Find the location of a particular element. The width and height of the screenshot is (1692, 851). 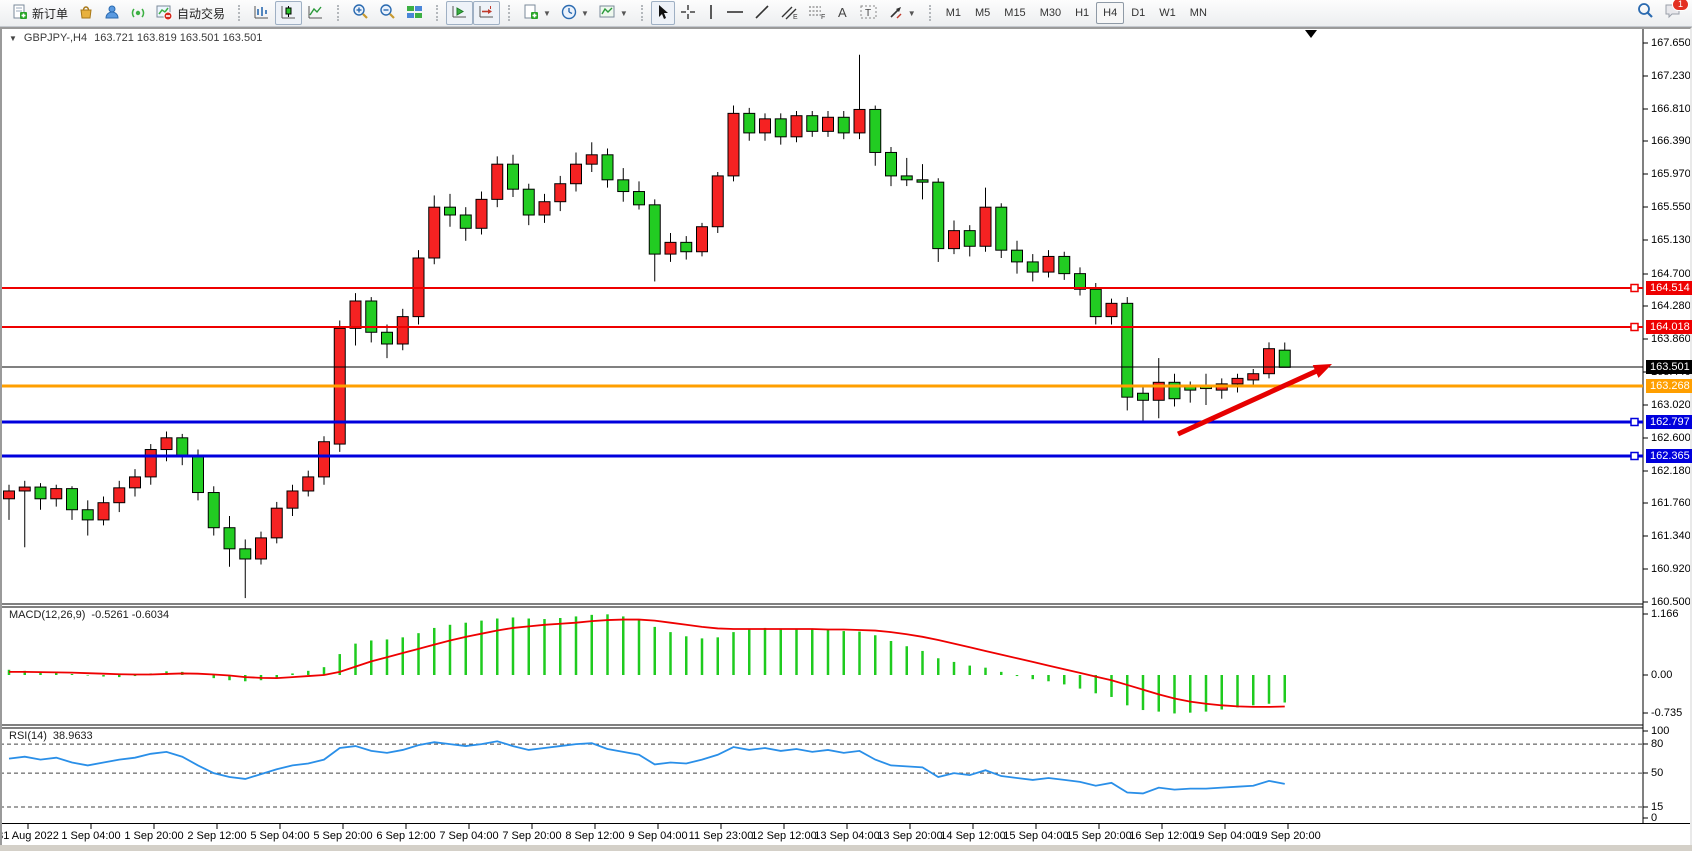

candlestick-chart-icon is located at coordinates (288, 13).